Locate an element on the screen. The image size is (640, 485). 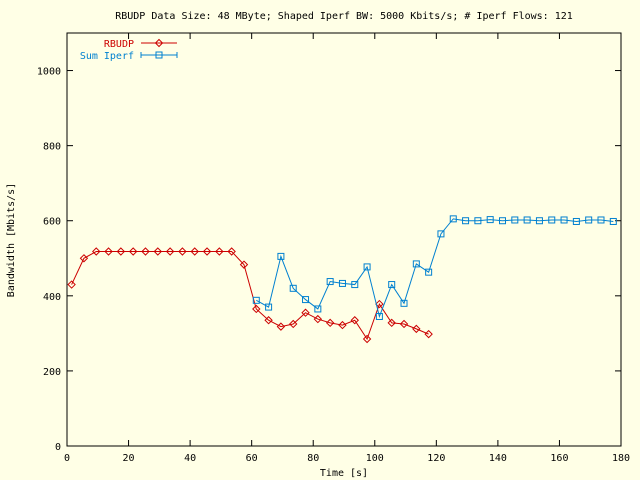
x-tick-label: 20 is located at coordinates (129, 458).